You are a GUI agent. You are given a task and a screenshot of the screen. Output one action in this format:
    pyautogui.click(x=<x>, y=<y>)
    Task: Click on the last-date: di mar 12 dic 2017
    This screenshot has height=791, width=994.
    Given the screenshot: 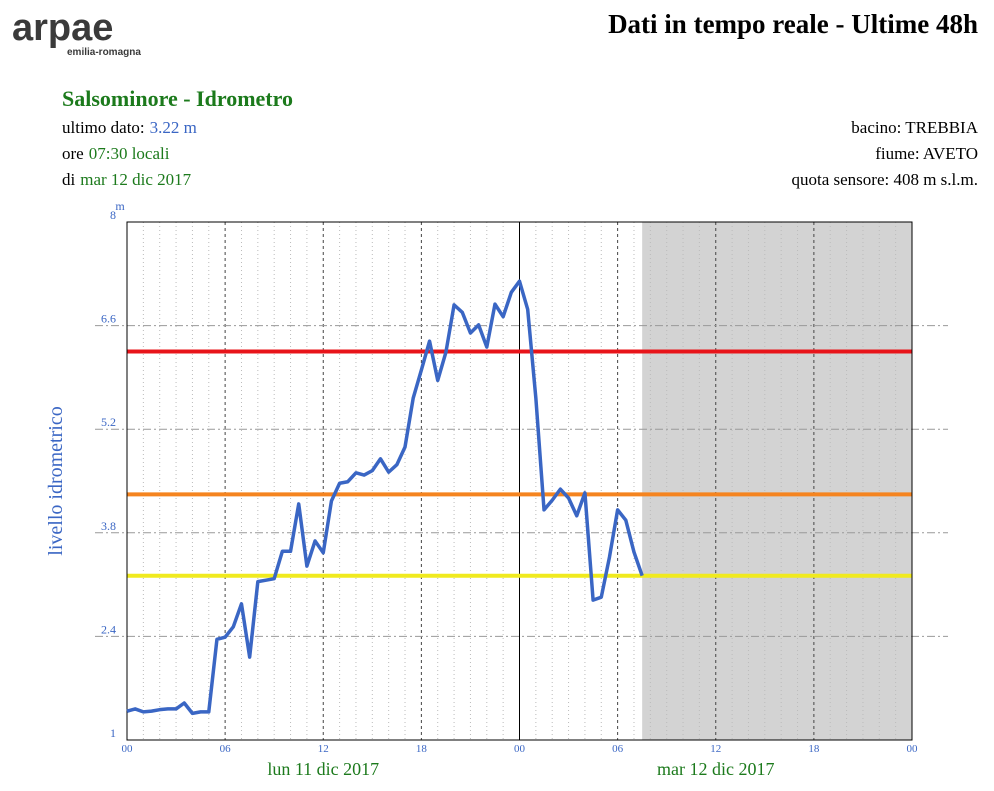 What is the action you would take?
    pyautogui.click(x=127, y=179)
    